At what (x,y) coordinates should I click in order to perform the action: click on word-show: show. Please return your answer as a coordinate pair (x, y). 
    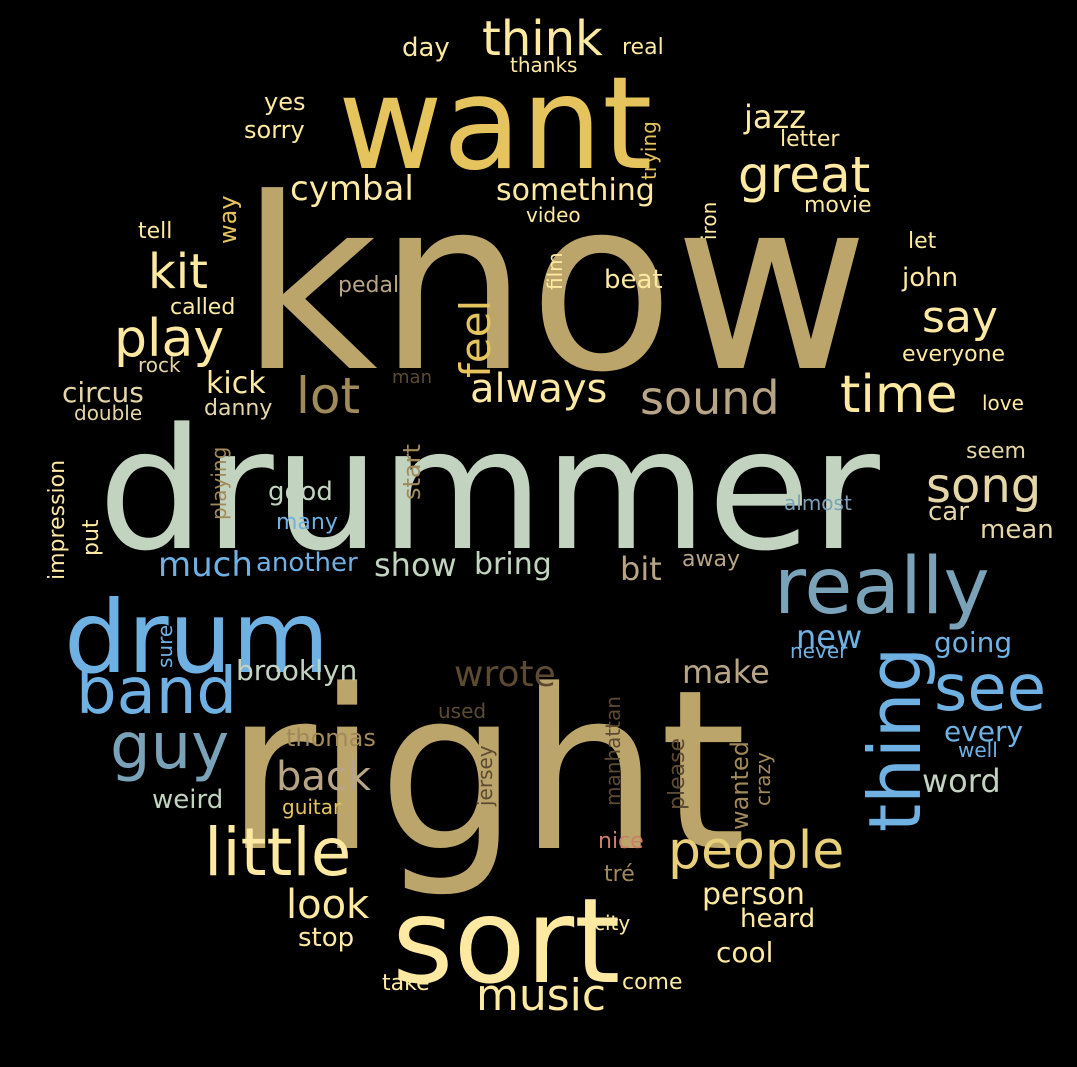
    Looking at the image, I should click on (415, 565).